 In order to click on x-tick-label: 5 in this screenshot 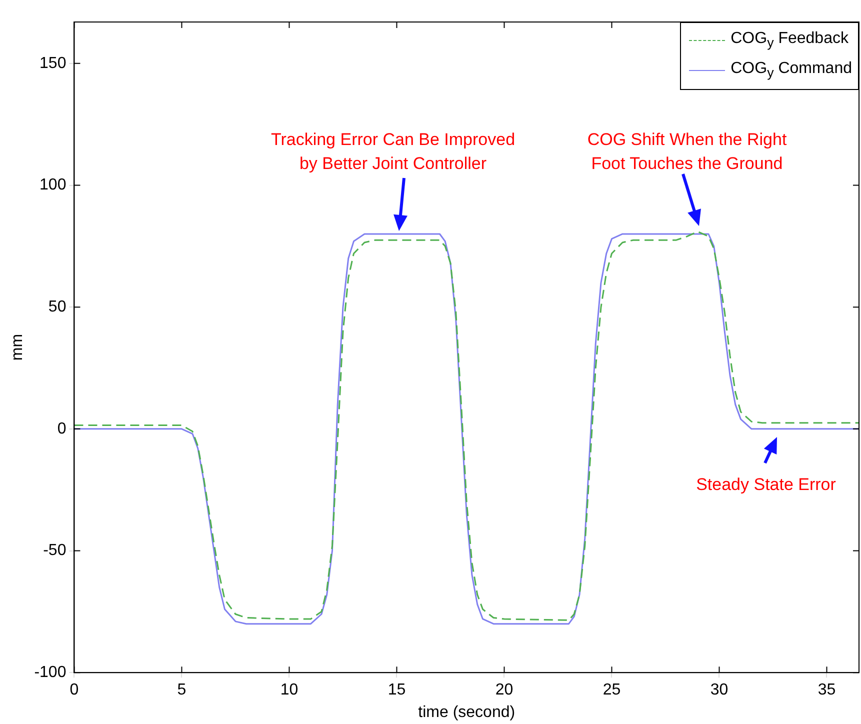, I will do `click(181, 690)`.